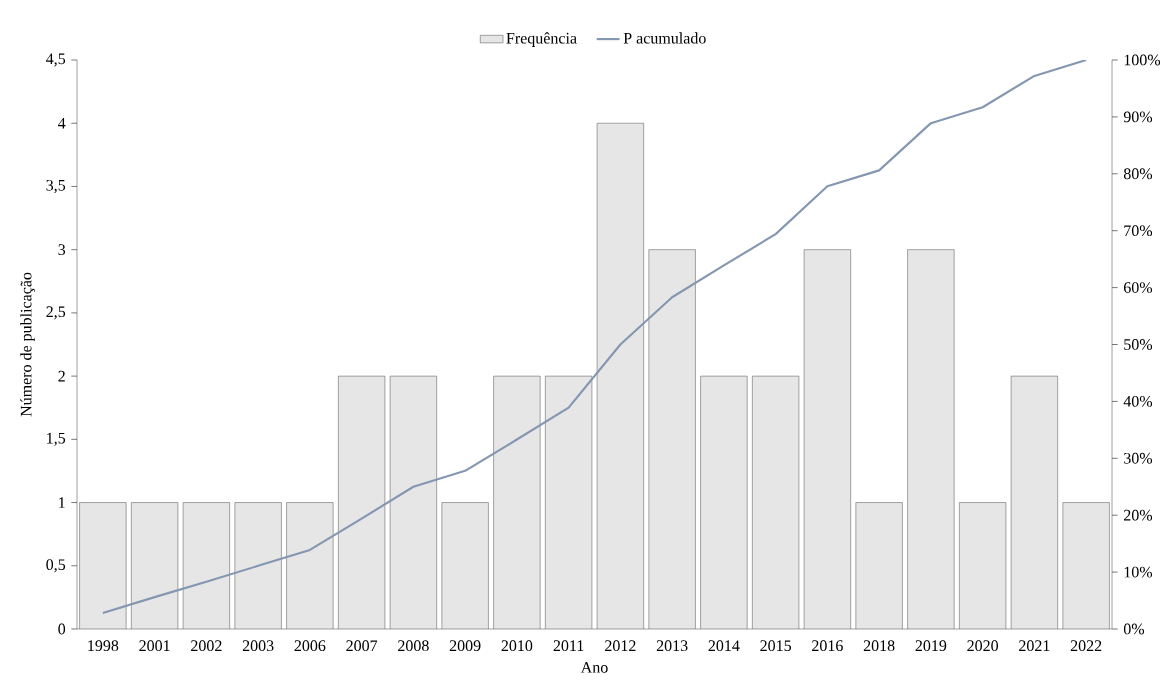 Image resolution: width=1176 pixels, height=689 pixels. Describe the element at coordinates (1138, 401) in the screenshot. I see `y2-tick-label: 40%` at that location.